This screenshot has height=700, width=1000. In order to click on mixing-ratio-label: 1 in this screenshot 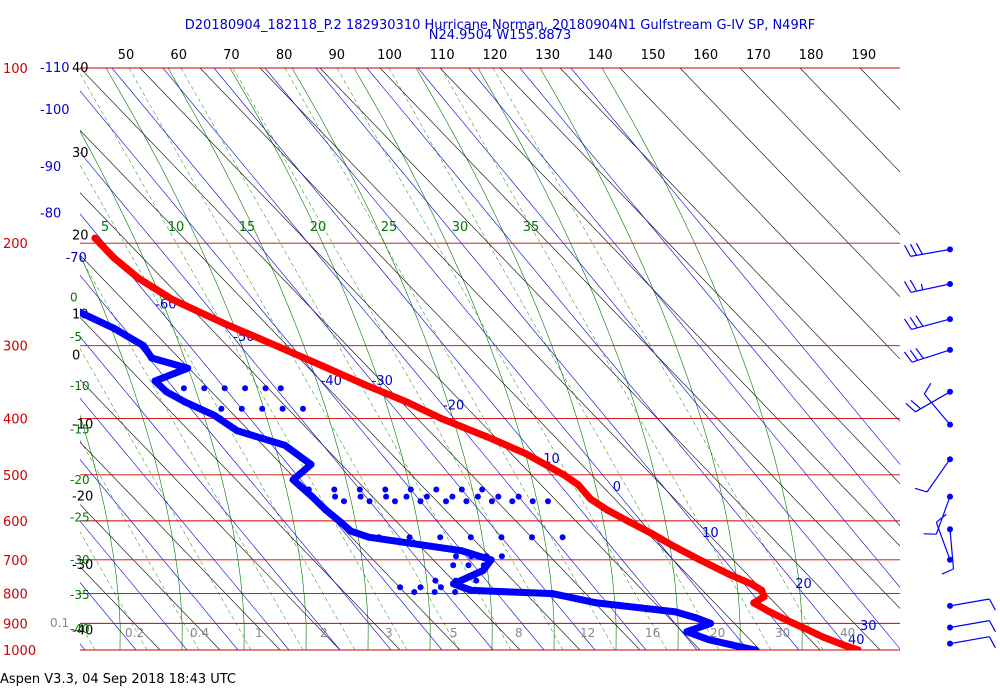, I will do `click(259, 633)`.